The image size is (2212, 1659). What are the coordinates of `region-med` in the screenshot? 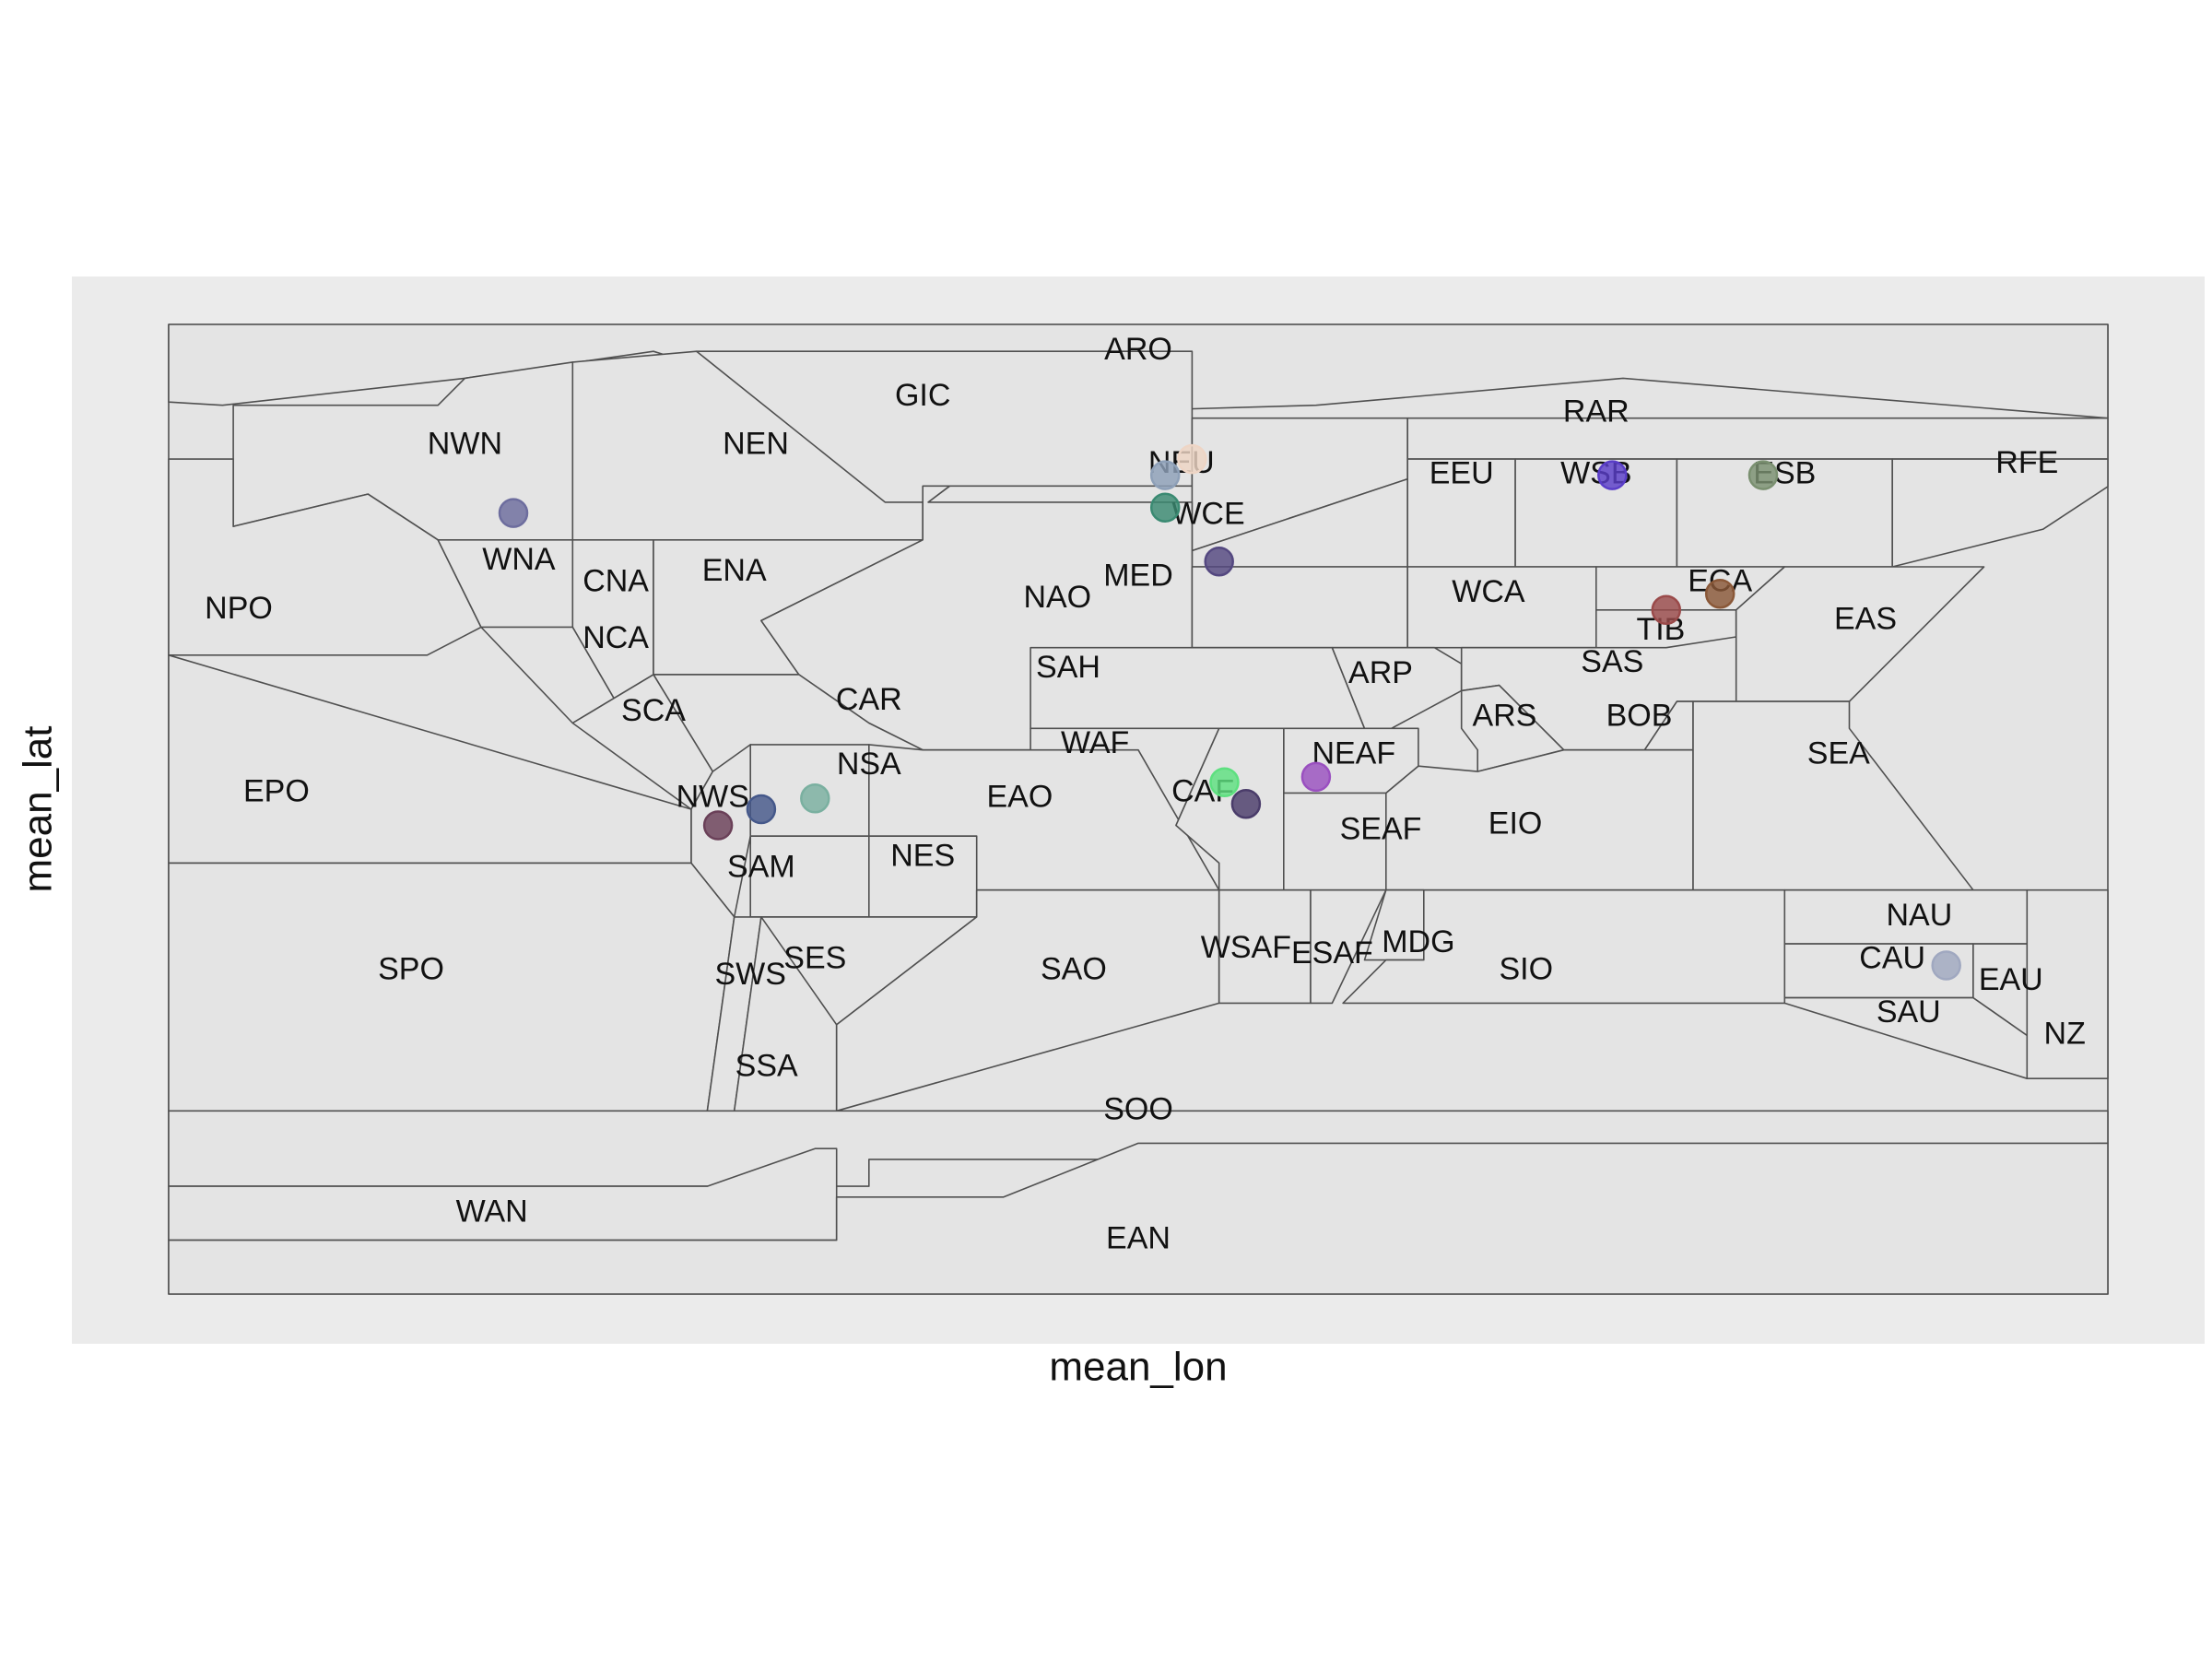 It's located at (1299, 607).